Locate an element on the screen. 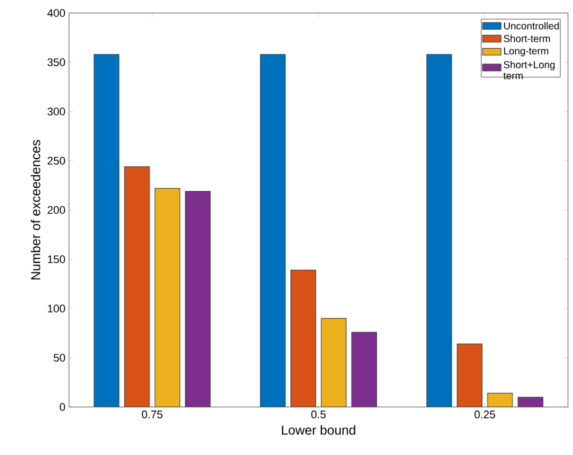 The height and width of the screenshot is (455, 573). legend-label: Short-term is located at coordinates (527, 38).